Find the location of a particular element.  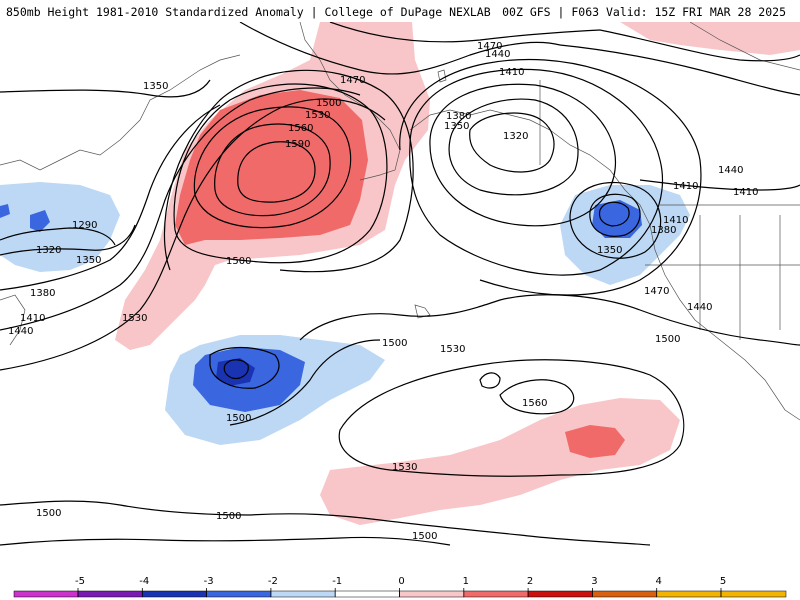

contour-label: 1290 is located at coordinates (84, 225).